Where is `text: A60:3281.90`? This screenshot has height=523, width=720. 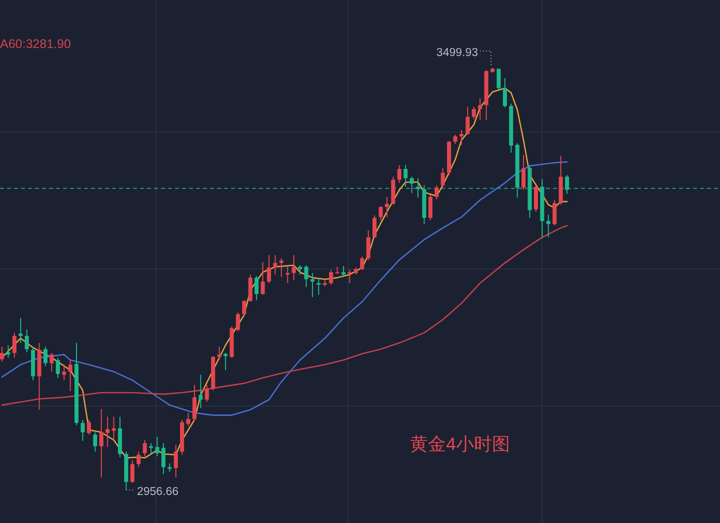 text: A60:3281.90 is located at coordinates (35, 44).